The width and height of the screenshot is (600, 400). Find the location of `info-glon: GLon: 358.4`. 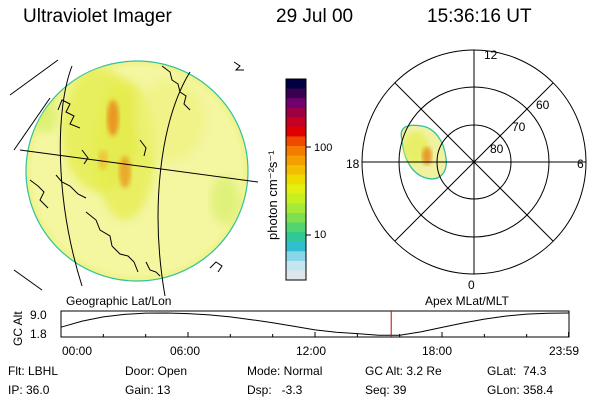

info-glon: GLon: 358.4 is located at coordinates (520, 390).